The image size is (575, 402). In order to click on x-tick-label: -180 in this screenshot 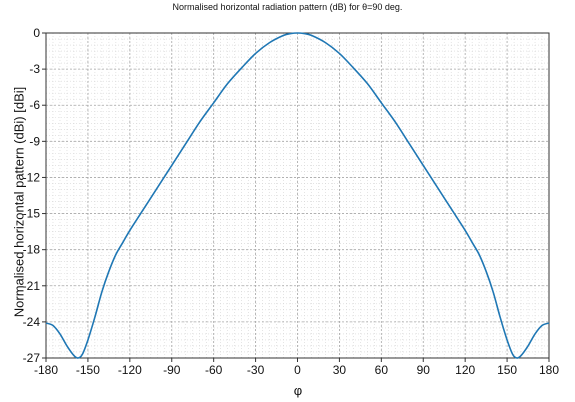, I will do `click(46, 370)`.